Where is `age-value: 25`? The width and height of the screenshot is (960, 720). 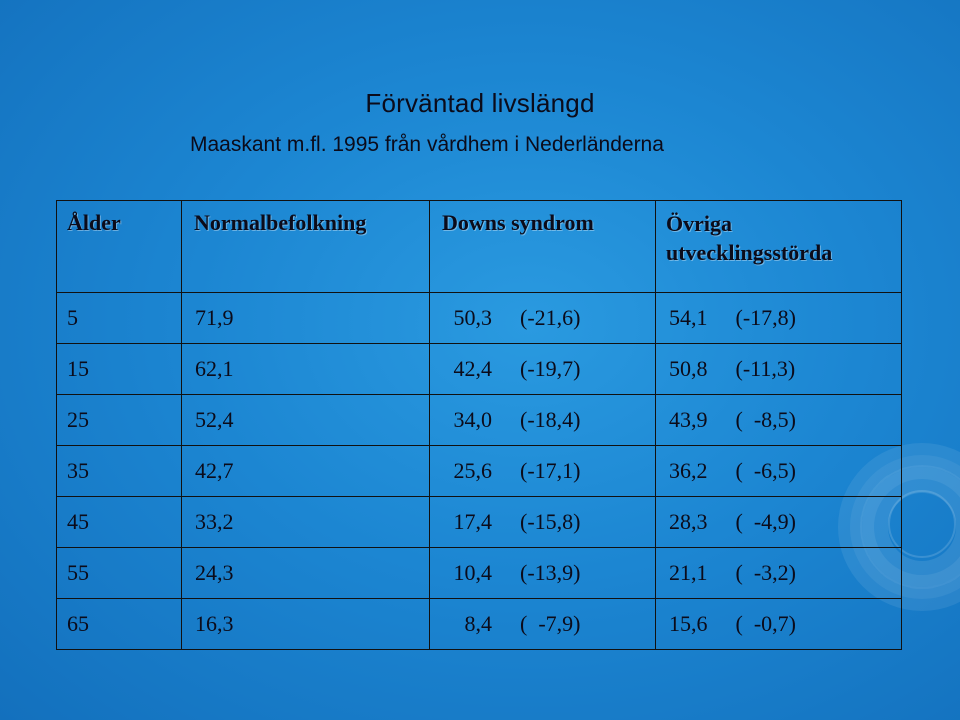 age-value: 25 is located at coordinates (78, 419).